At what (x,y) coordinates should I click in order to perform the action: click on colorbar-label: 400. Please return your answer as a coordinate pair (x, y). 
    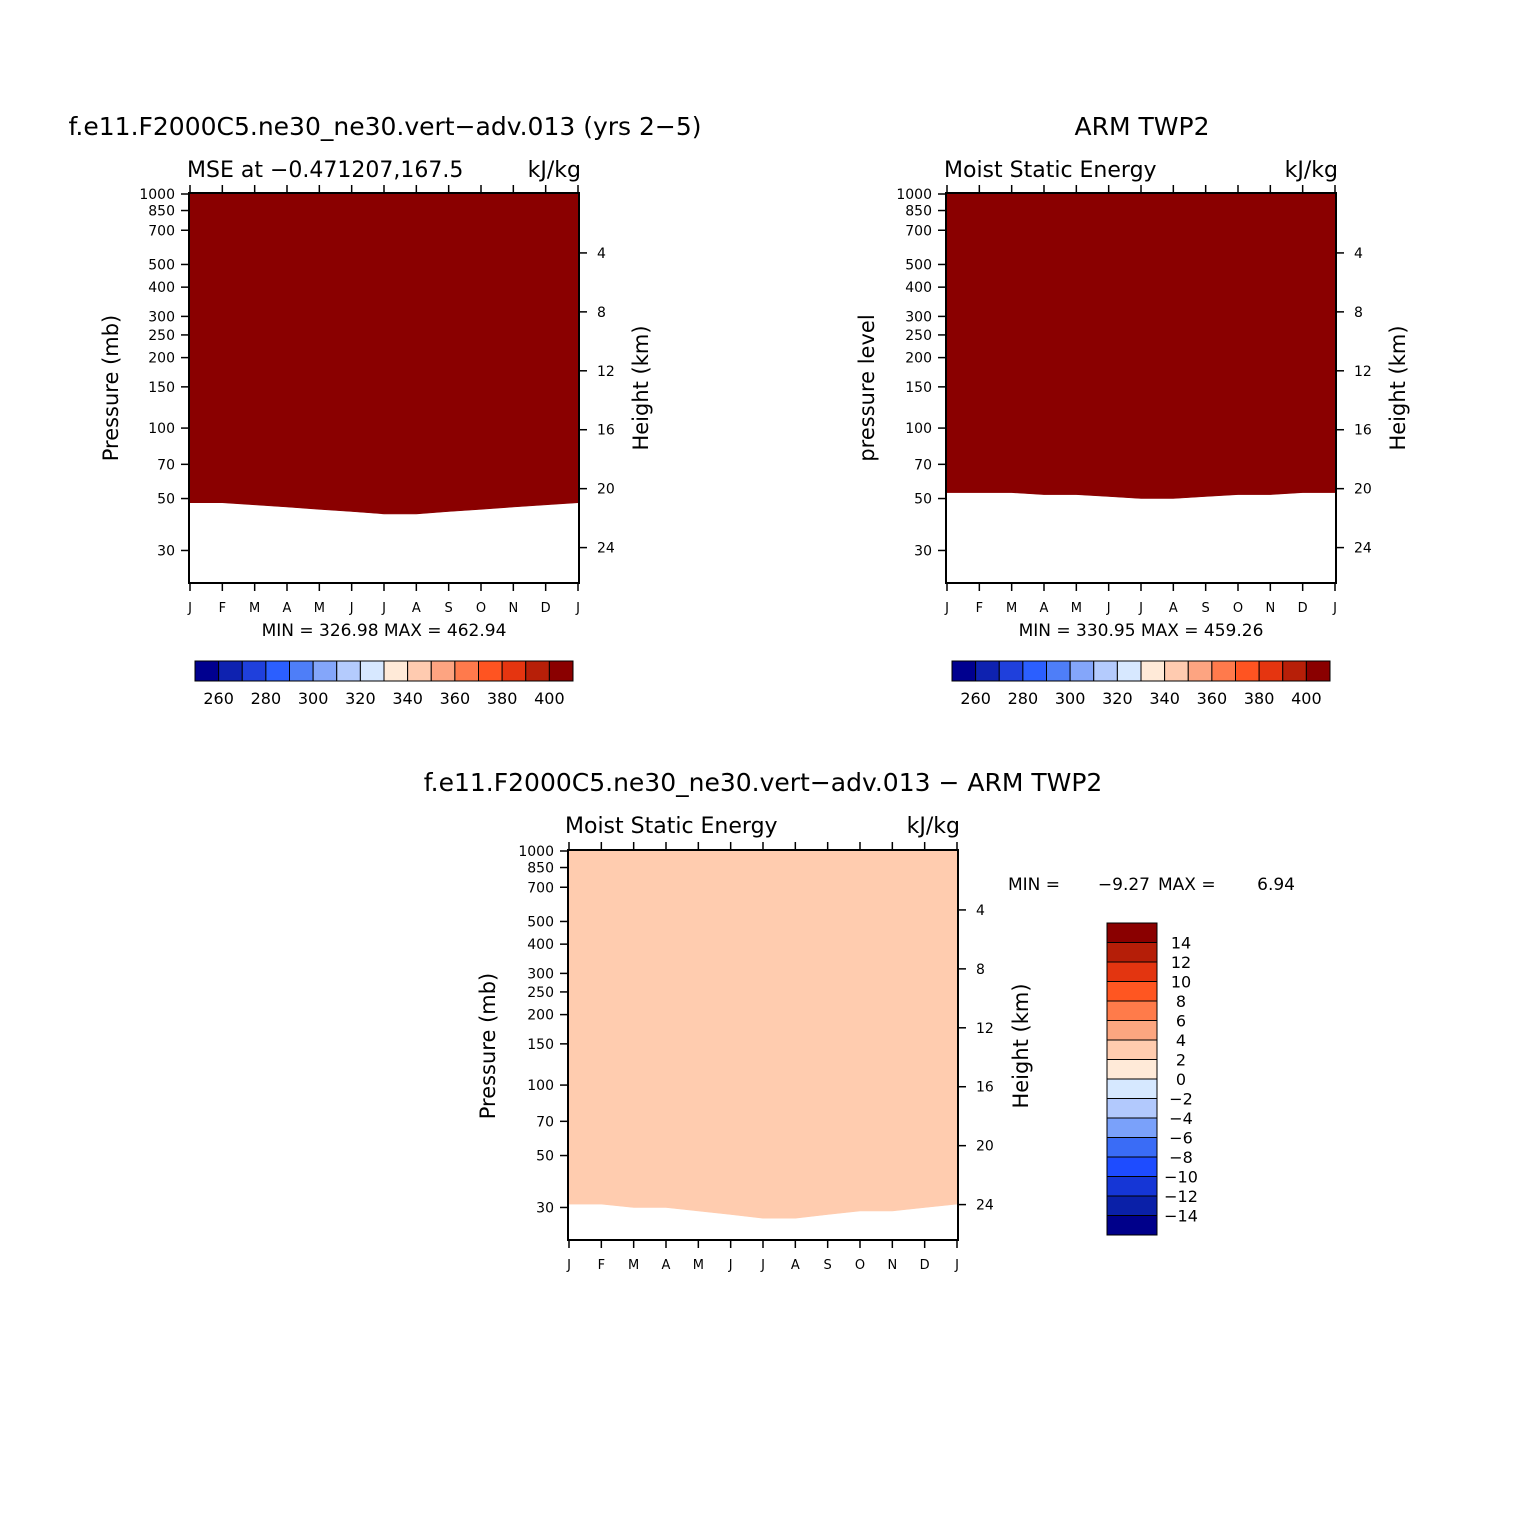
    Looking at the image, I should click on (549, 698).